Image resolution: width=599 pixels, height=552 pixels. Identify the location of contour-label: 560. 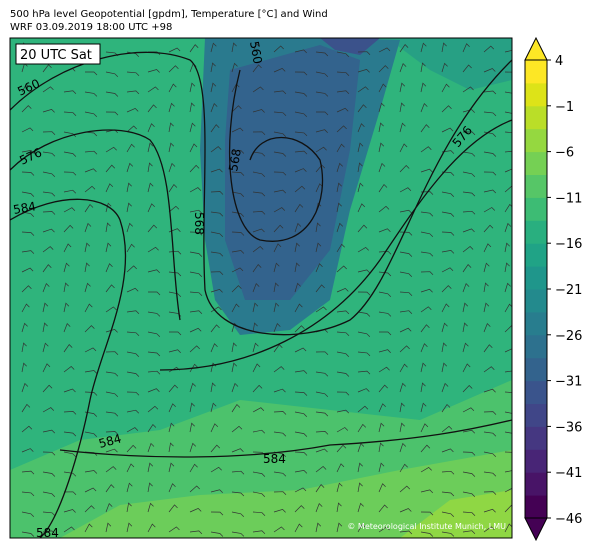
(256, 52).